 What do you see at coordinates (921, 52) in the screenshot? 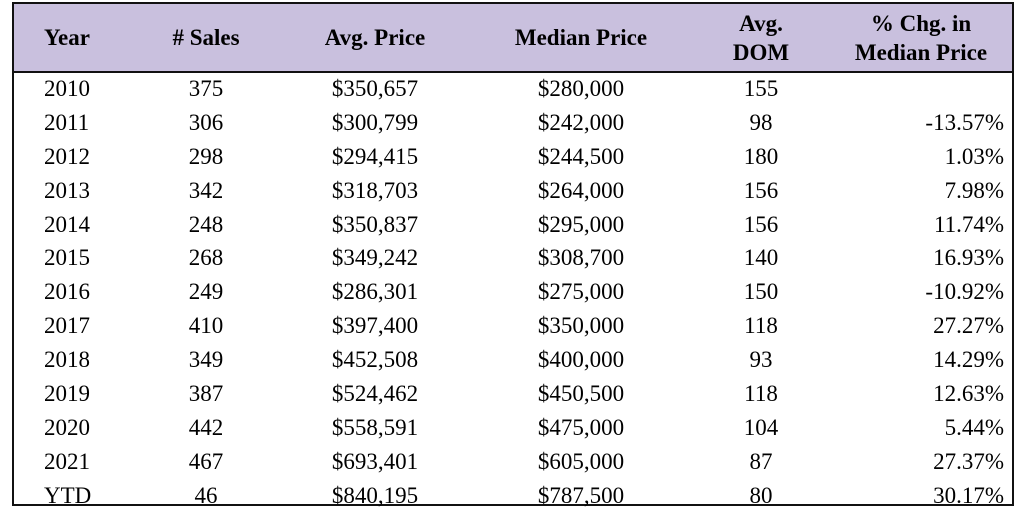
I see `header-chg-line2: Median Price` at bounding box center [921, 52].